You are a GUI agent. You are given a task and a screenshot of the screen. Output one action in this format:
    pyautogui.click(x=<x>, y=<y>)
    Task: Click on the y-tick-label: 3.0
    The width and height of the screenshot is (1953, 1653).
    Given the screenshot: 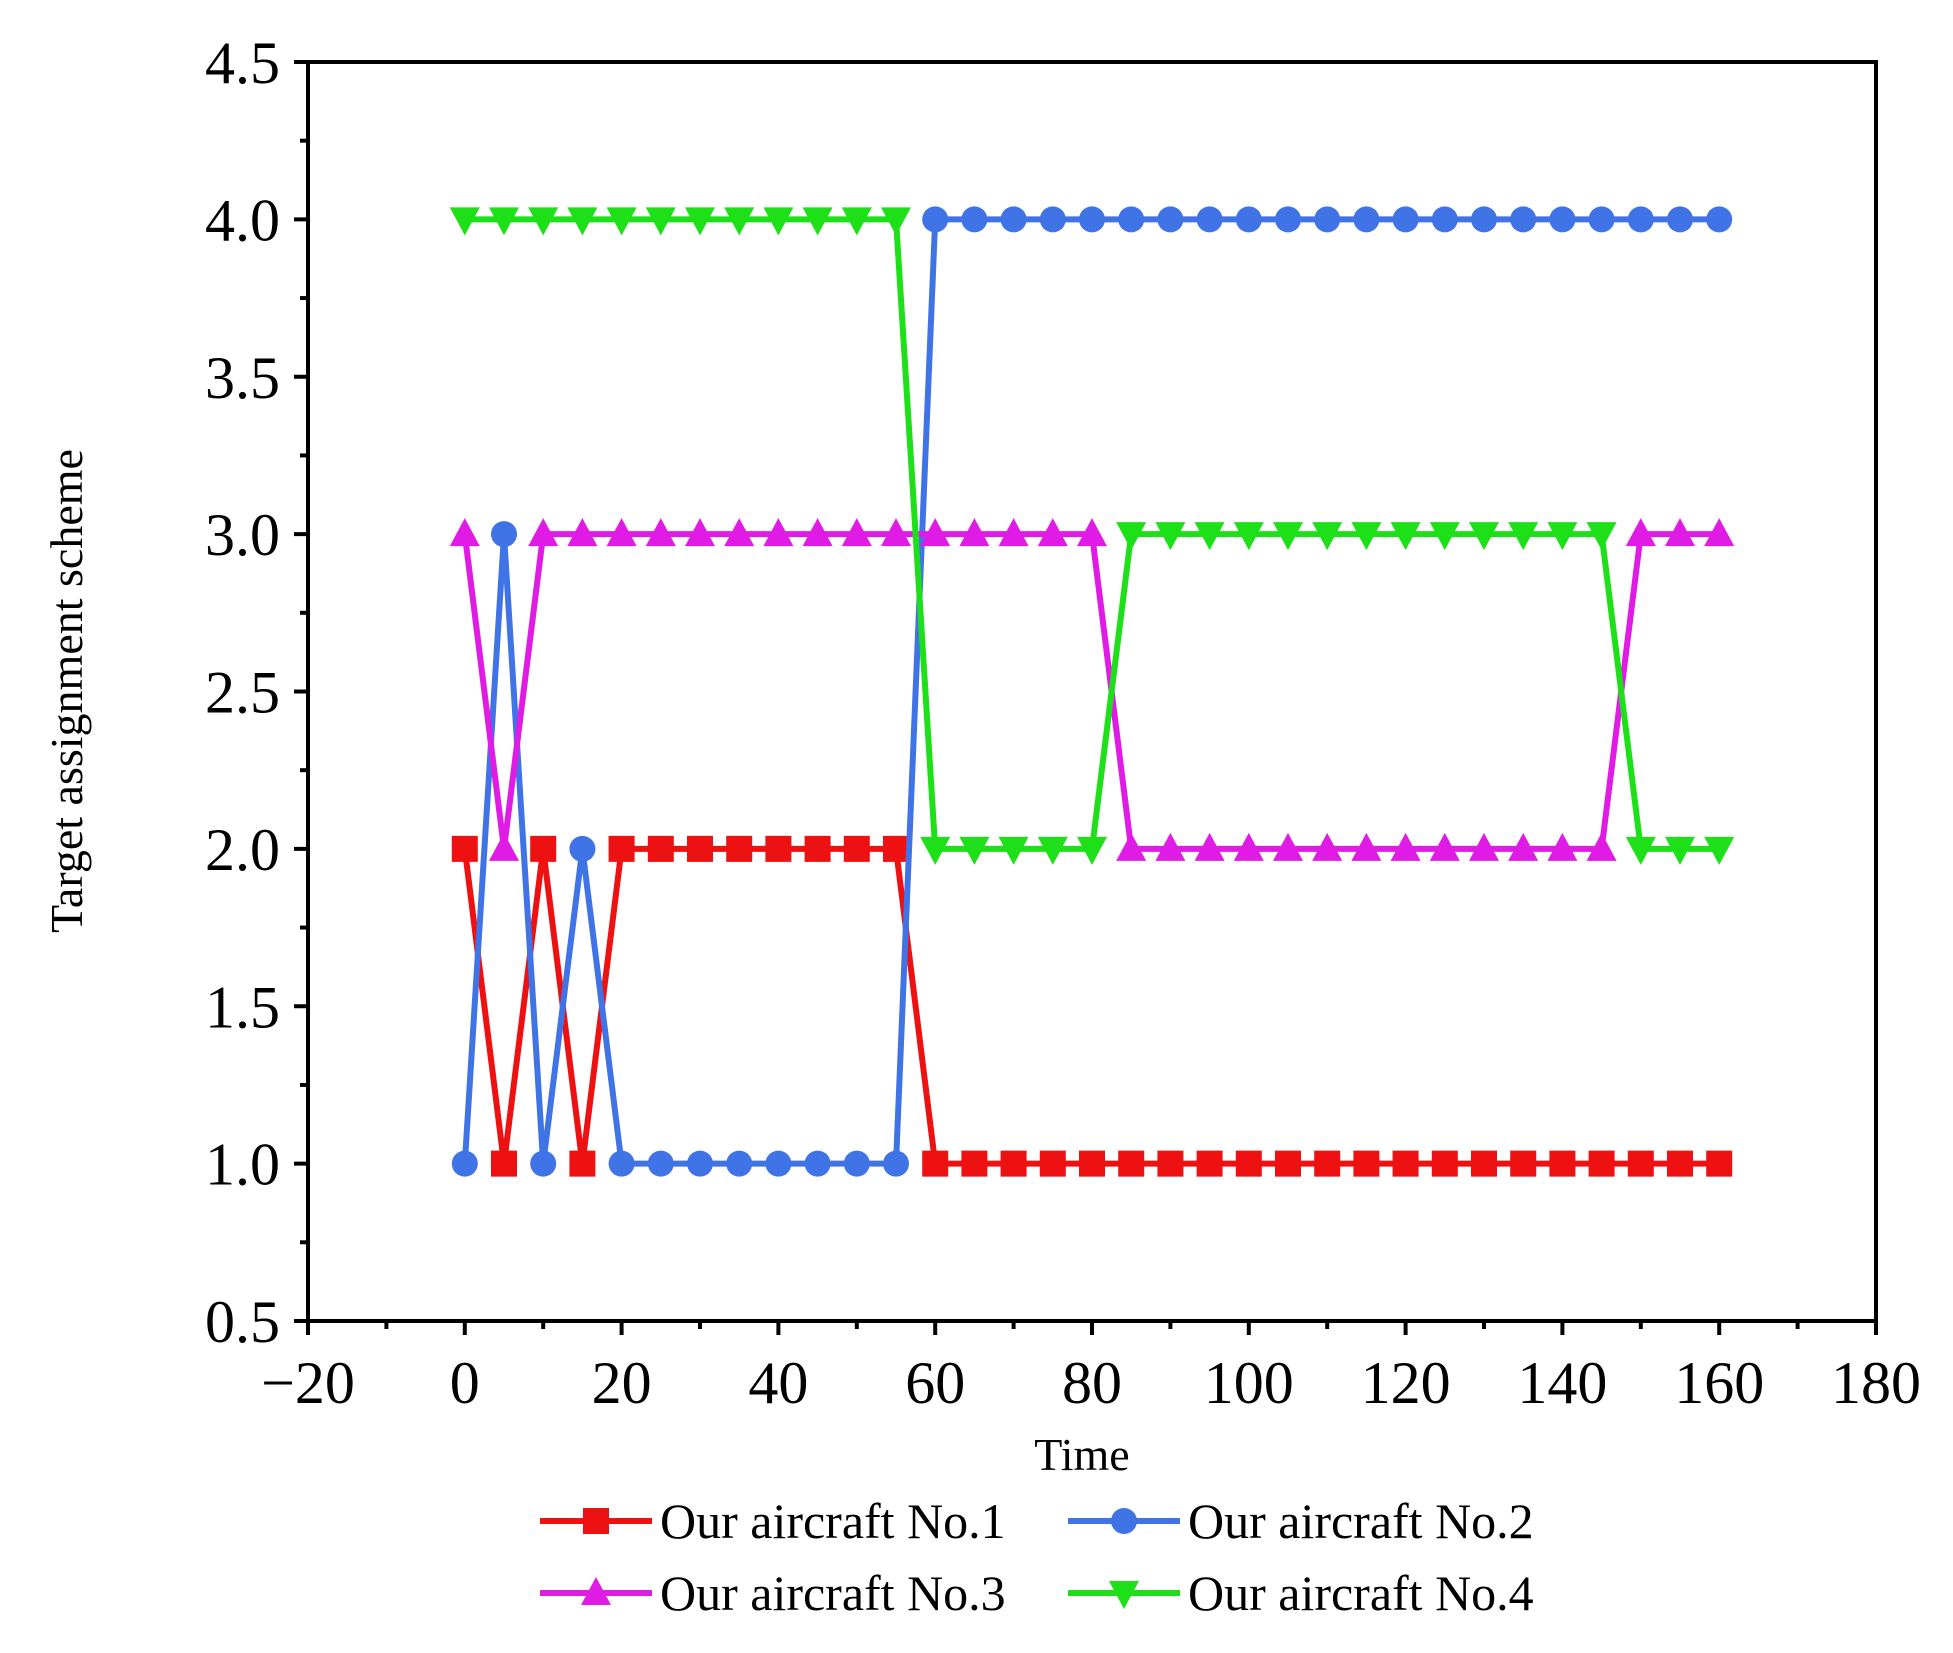 What is the action you would take?
    pyautogui.click(x=242, y=535)
    